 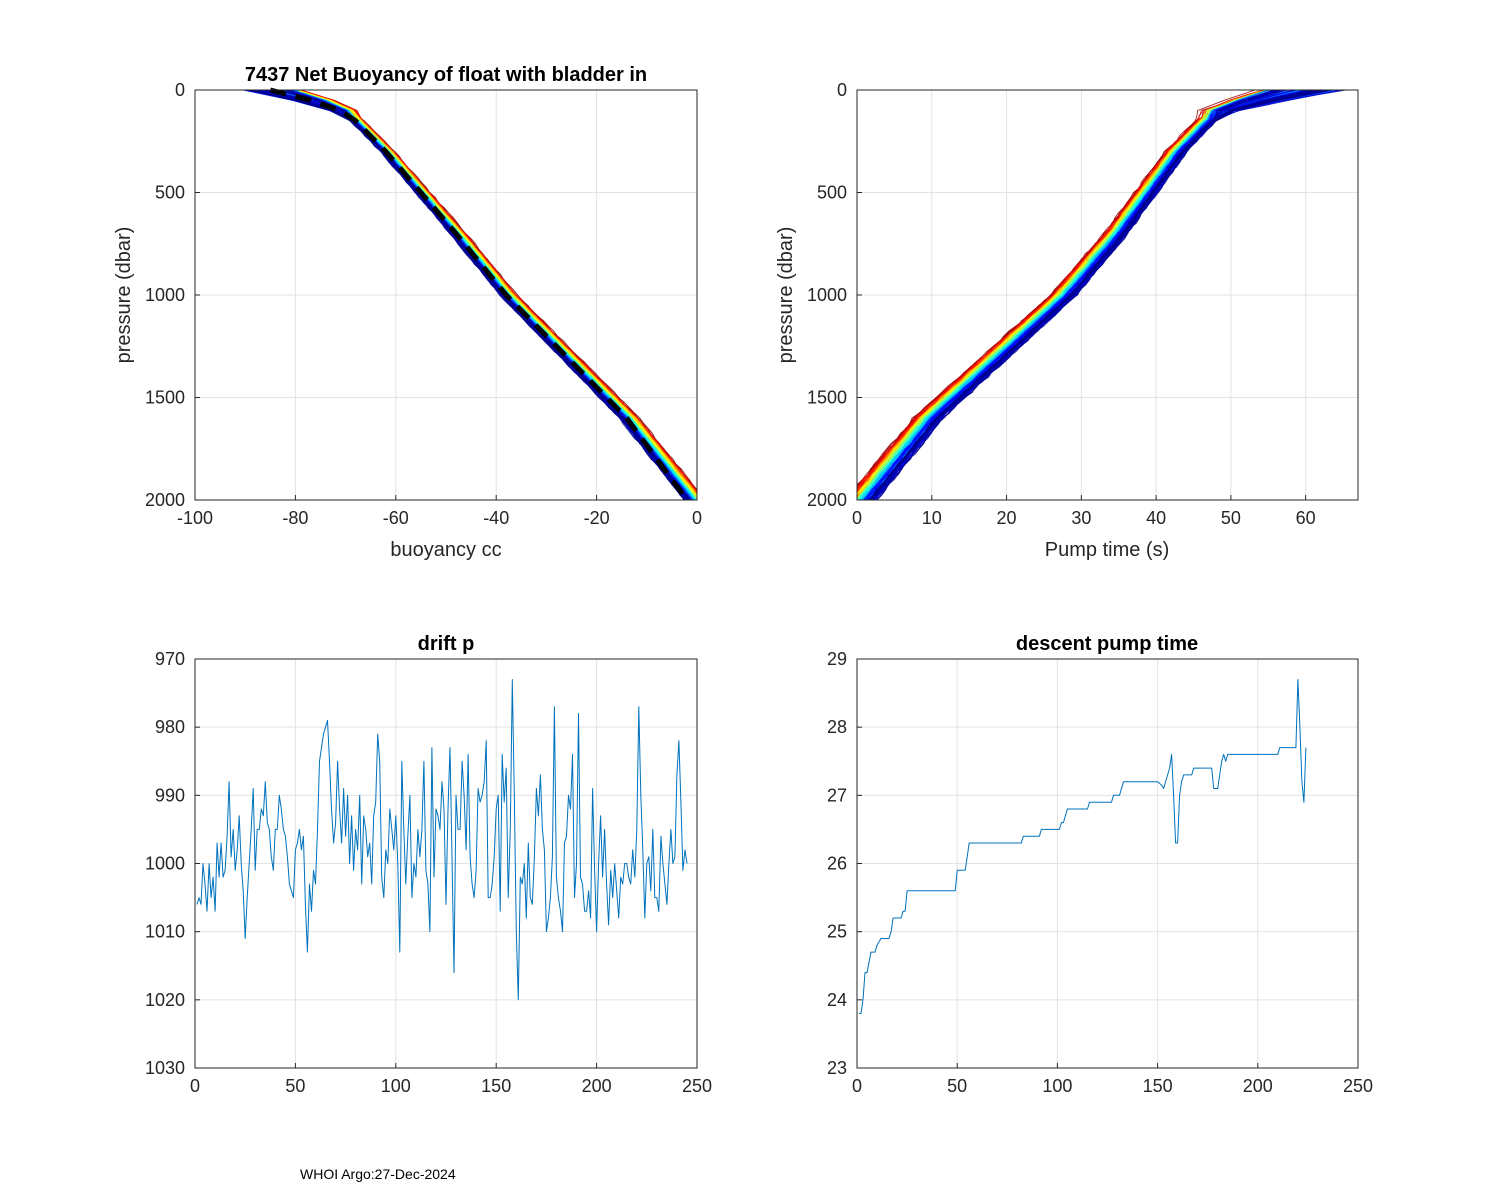 I want to click on y-tick-label: 23, so click(x=837, y=1068).